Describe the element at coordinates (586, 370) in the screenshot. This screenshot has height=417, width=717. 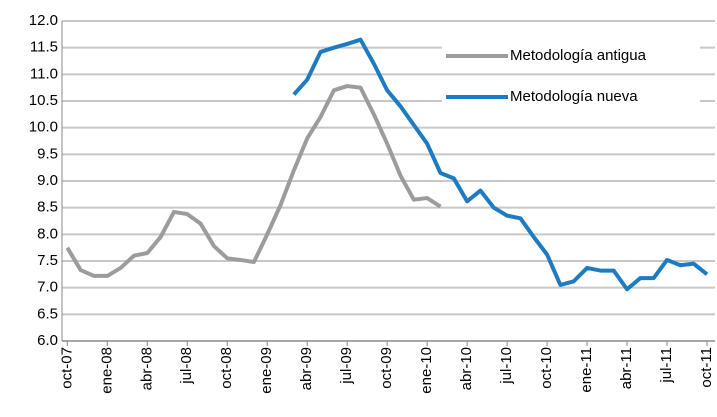
I see `x-tick-label: ene-11` at that location.